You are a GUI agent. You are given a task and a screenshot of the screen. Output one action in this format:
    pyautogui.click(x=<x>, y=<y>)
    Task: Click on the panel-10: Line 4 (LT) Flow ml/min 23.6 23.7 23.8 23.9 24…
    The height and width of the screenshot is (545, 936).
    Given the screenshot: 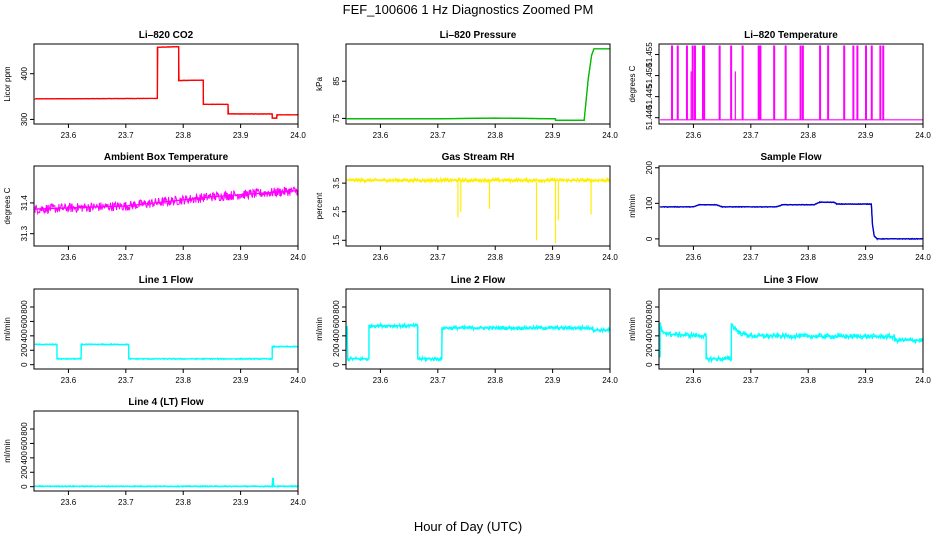 What is the action you would take?
    pyautogui.click(x=154, y=452)
    